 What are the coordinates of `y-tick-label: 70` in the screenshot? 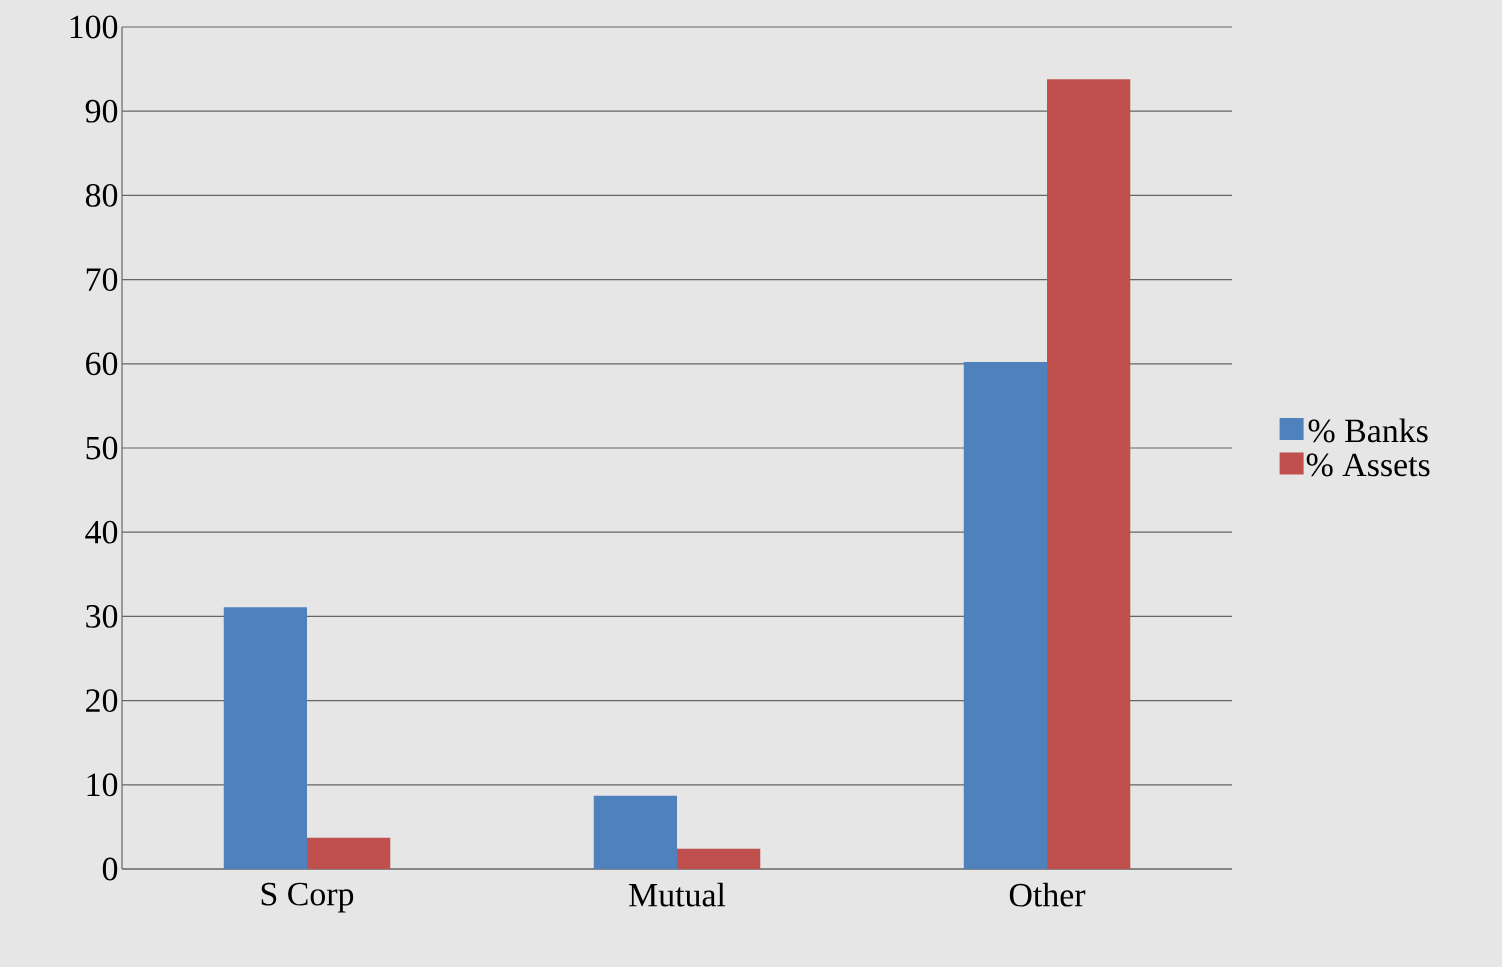 It's located at (102, 280).